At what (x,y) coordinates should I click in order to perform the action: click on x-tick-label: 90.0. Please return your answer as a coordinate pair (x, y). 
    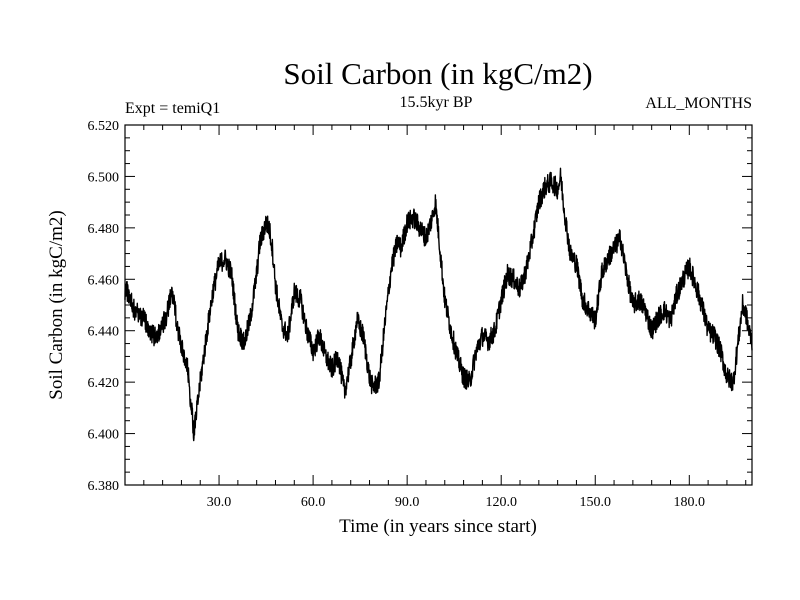
    Looking at the image, I should click on (407, 502).